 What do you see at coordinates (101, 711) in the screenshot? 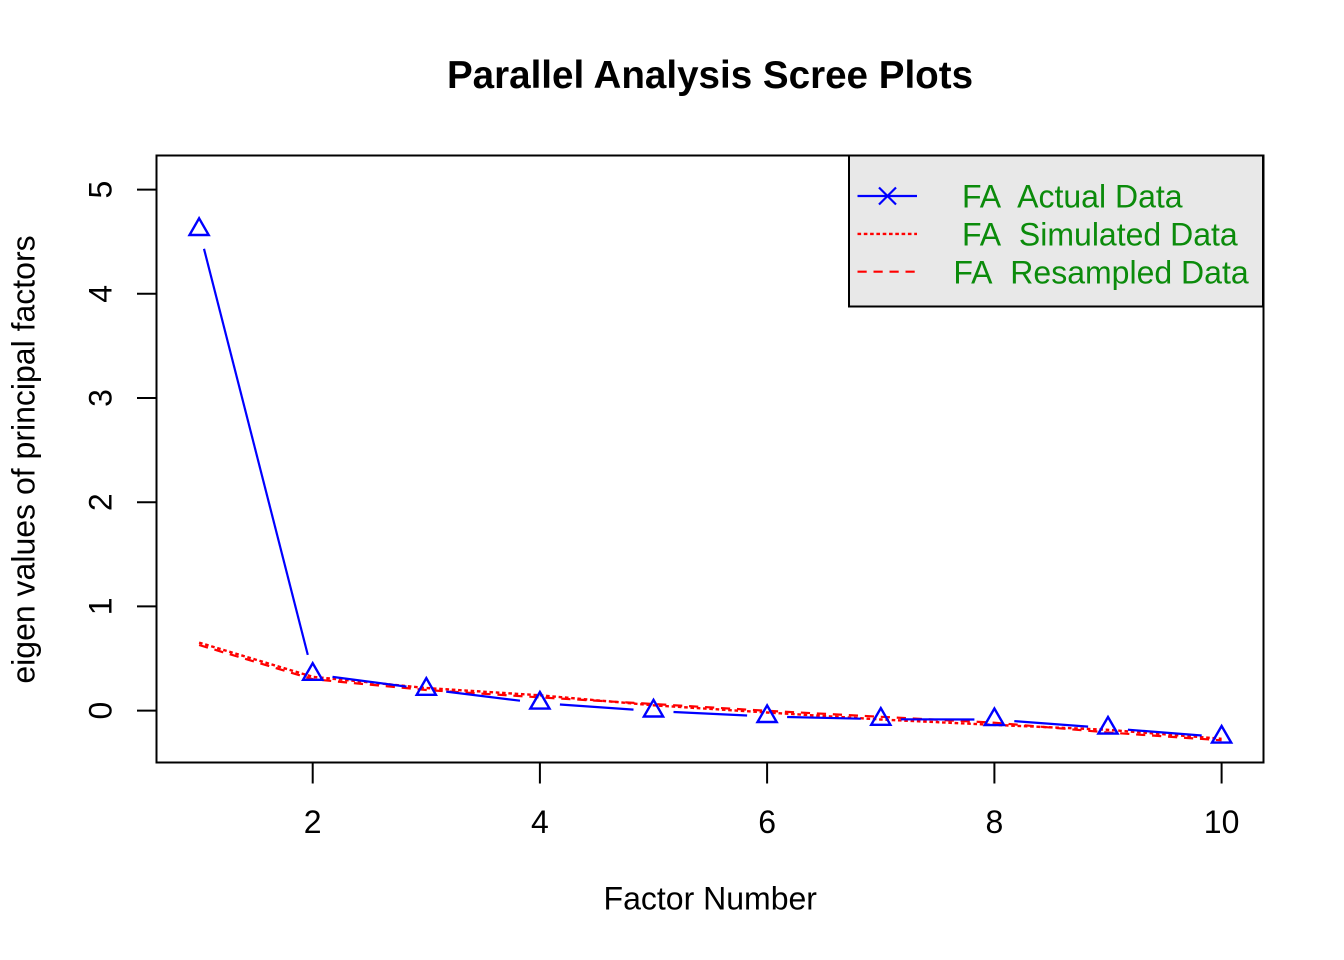
I see `svg-text: 0` at bounding box center [101, 711].